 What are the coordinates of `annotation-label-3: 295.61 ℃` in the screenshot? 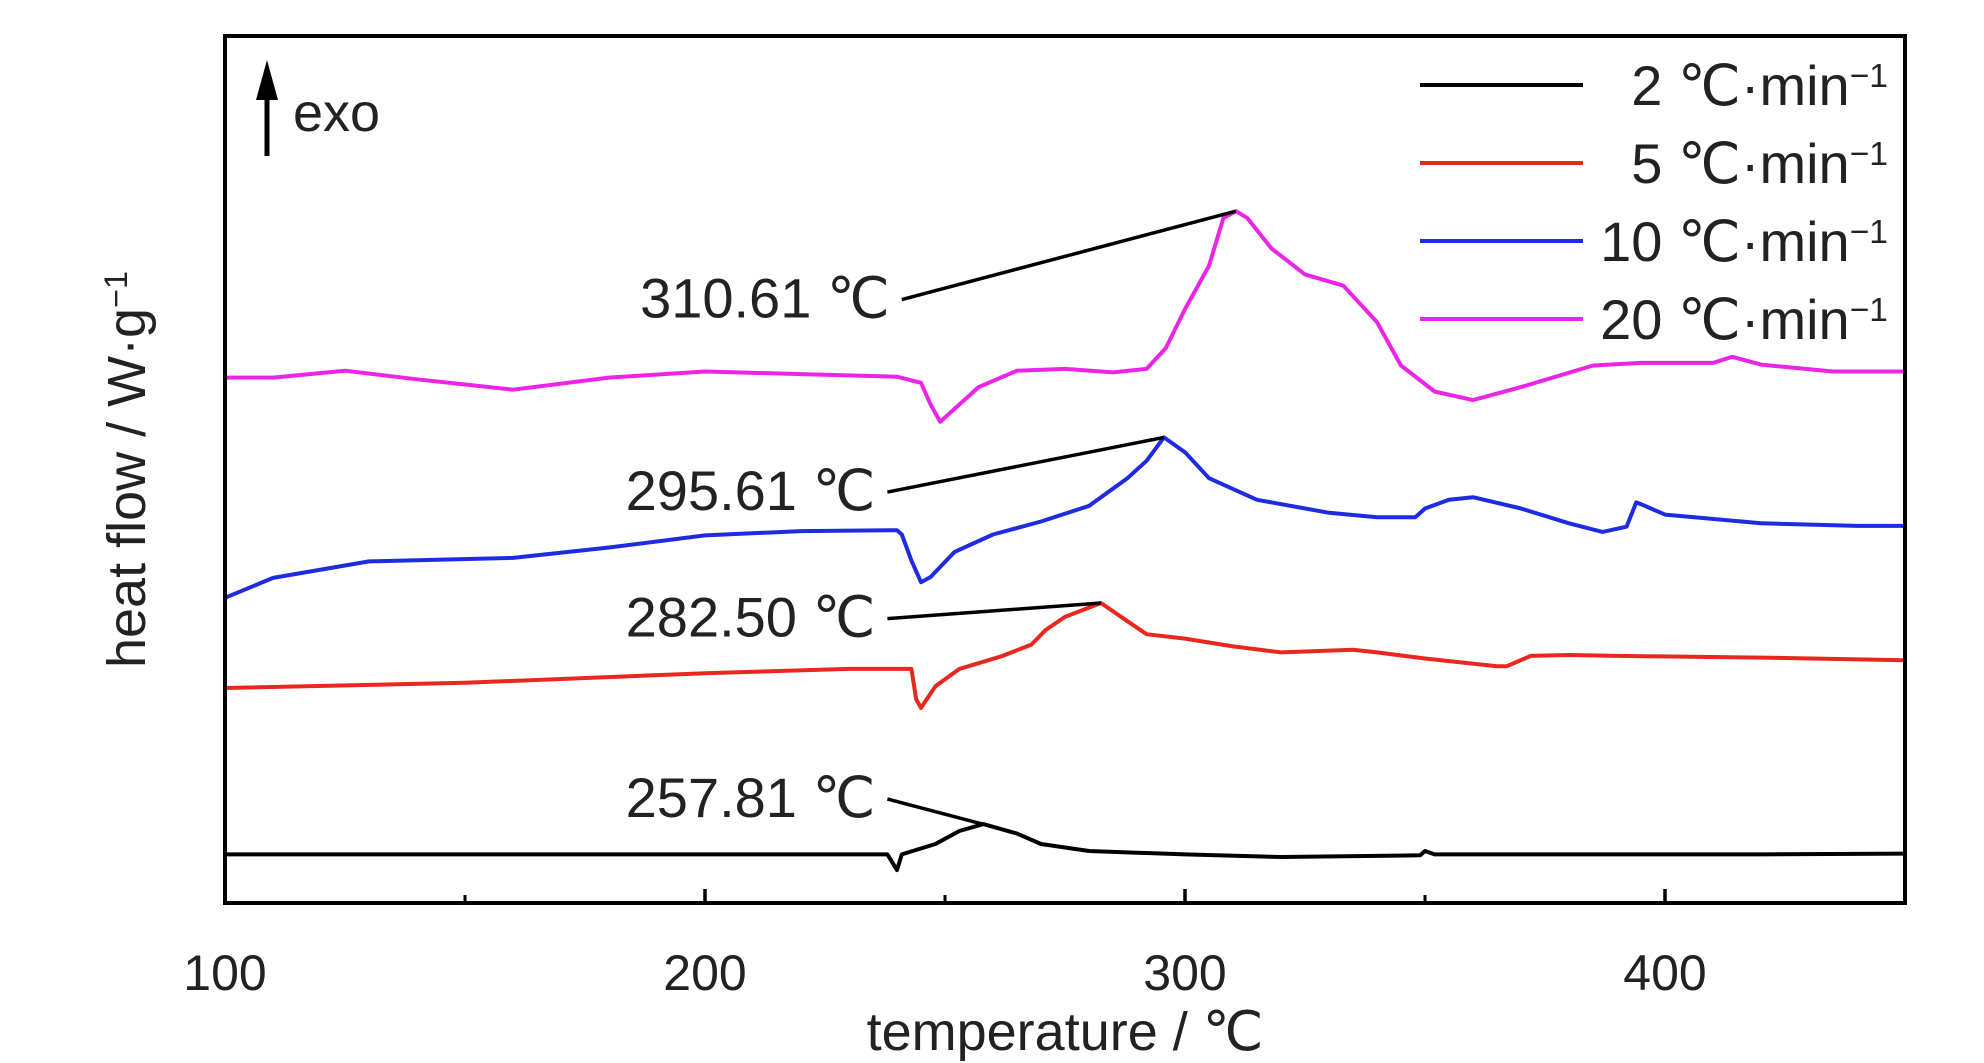 It's located at (751, 490).